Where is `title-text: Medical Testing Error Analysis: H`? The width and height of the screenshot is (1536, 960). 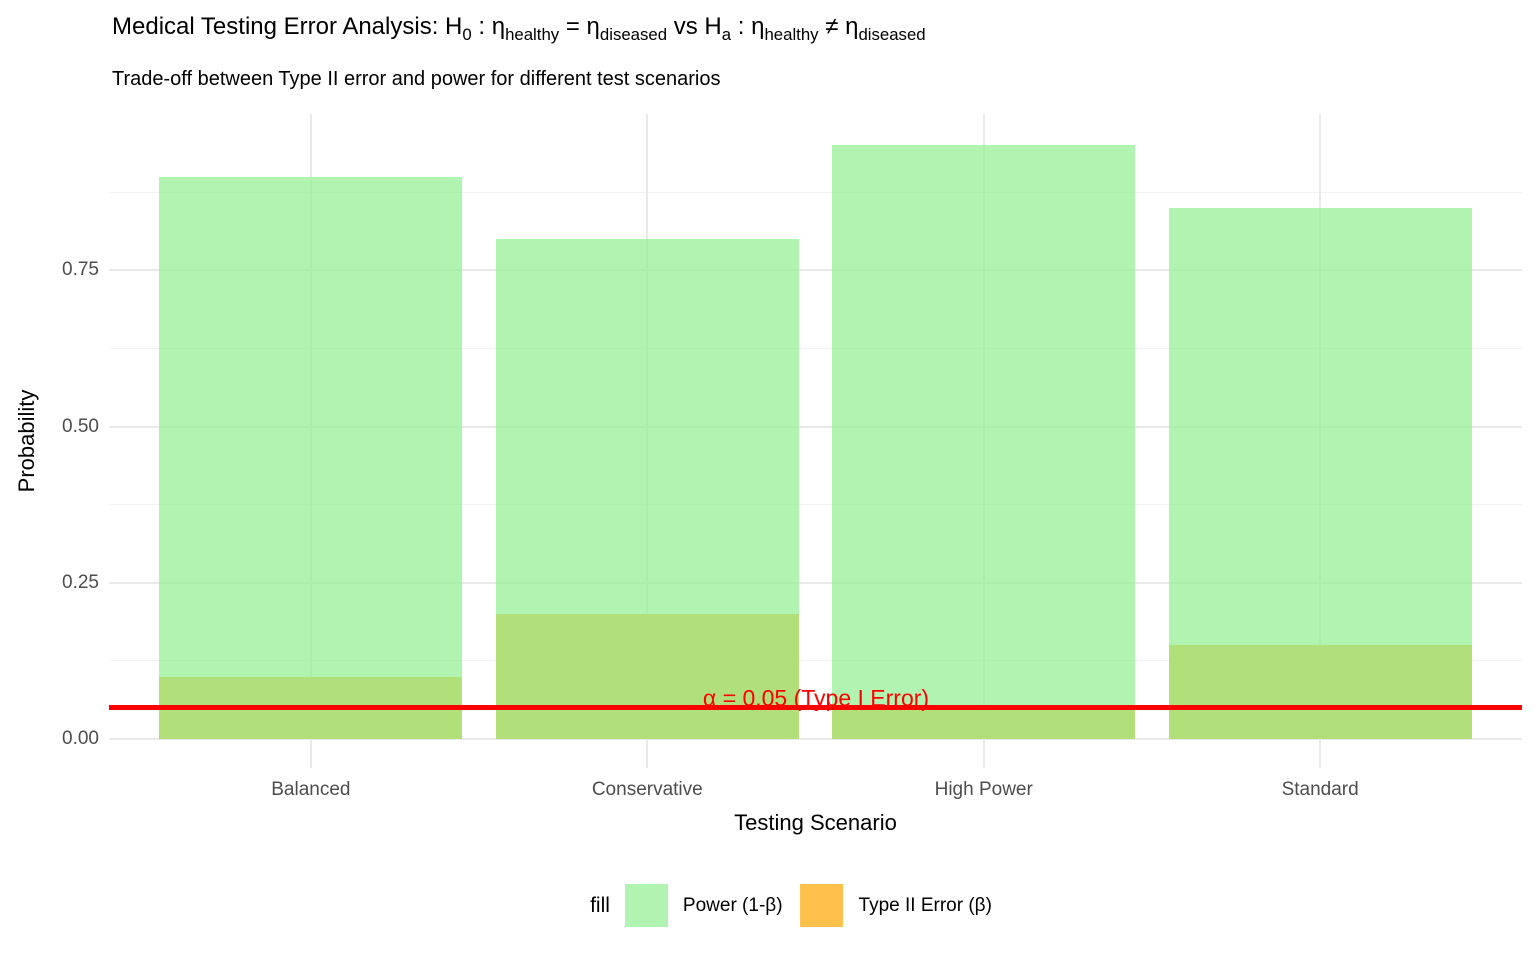
title-text: Medical Testing Error Analysis: H is located at coordinates (287, 26).